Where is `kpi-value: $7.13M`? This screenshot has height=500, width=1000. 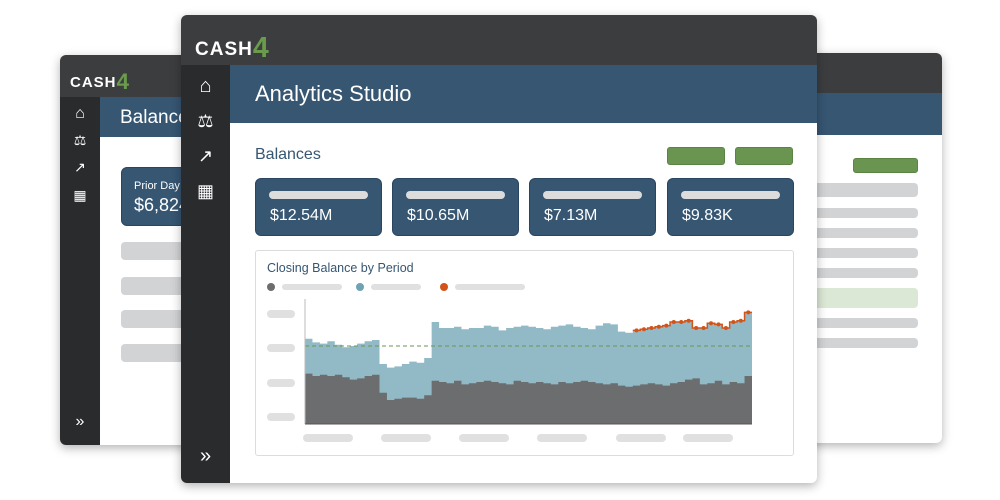
kpi-value: $7.13M is located at coordinates (571, 215).